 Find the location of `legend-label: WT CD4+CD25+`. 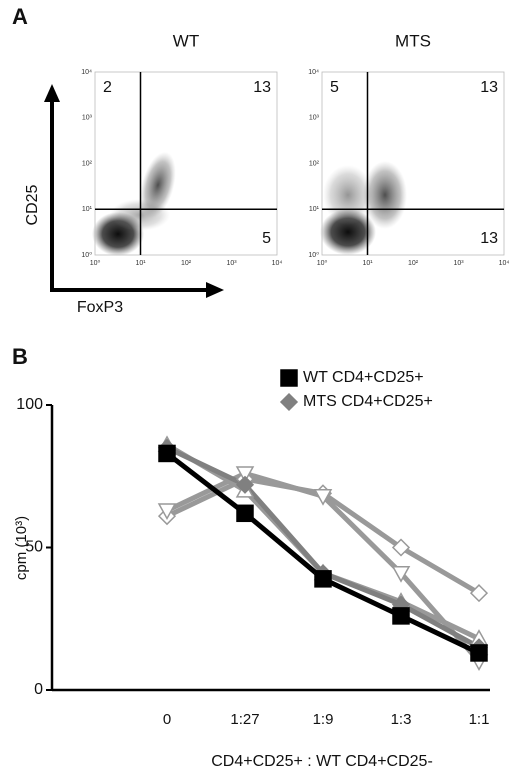

legend-label: WT CD4+CD25+ is located at coordinates (363, 377).